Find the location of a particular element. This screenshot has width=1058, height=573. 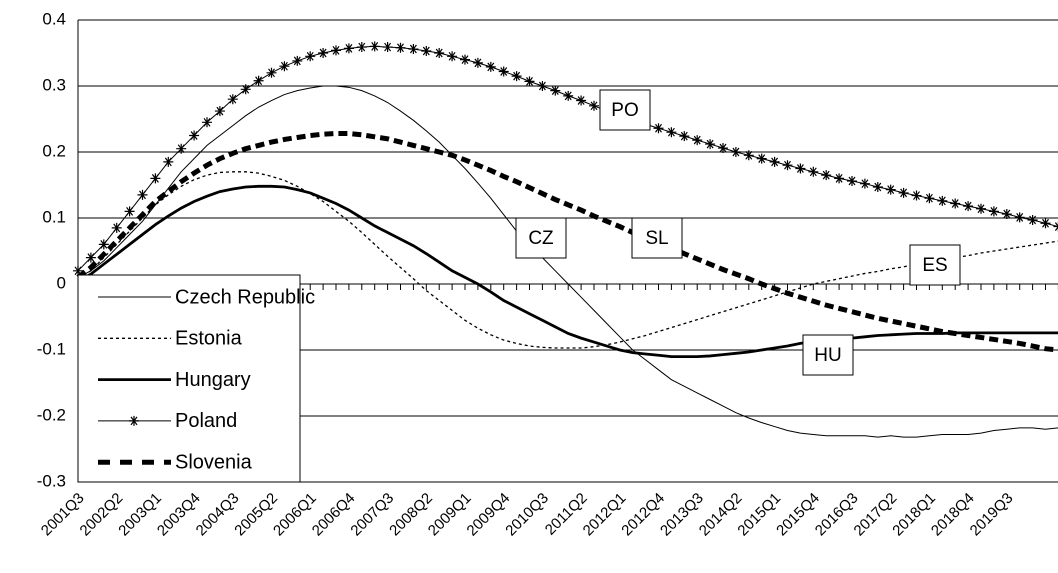

y-tick-label: -0.2 is located at coordinates (51, 414).